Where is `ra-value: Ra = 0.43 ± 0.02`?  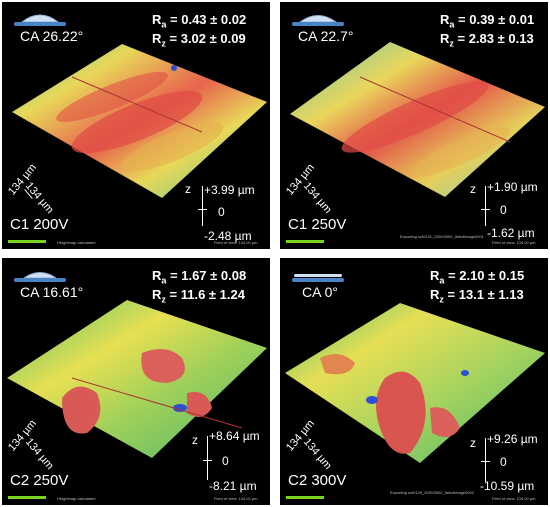 ra-value: Ra = 0.43 ± 0.02 is located at coordinates (199, 21).